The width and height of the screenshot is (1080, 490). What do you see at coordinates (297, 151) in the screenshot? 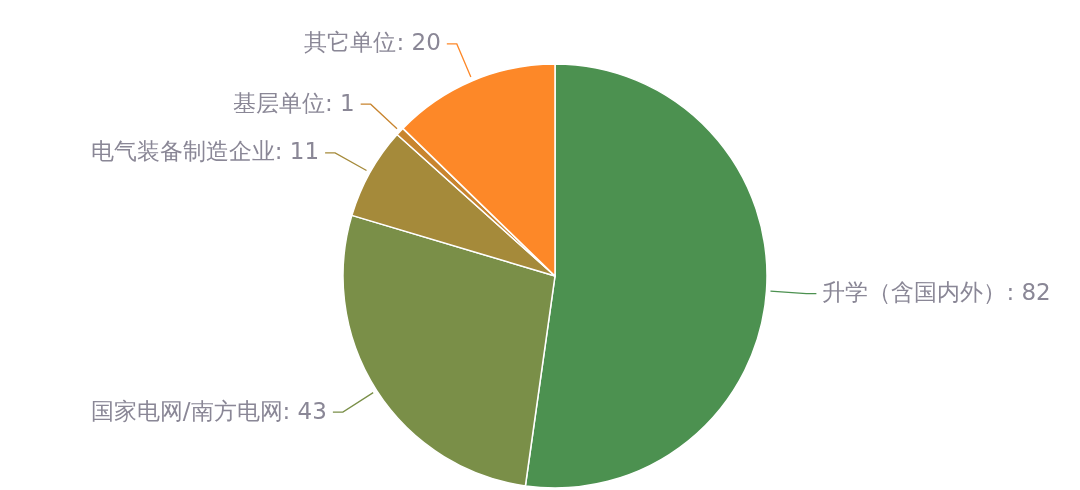
I see `data-label: : 11` at bounding box center [297, 151].